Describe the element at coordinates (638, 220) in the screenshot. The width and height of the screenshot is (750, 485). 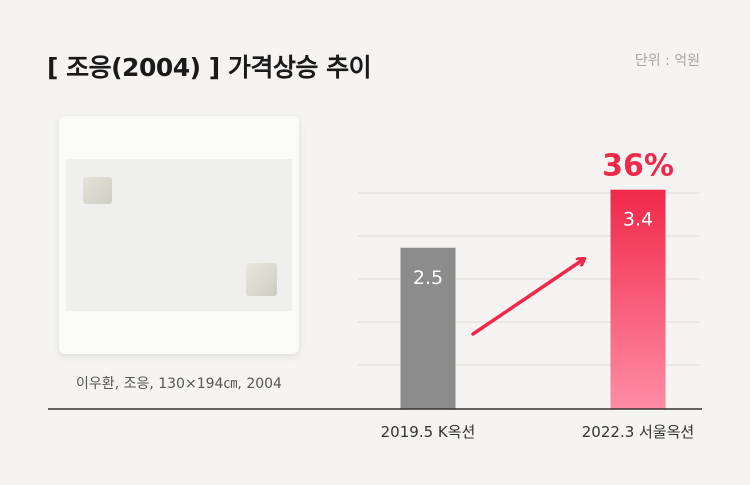
I see `bar-value-label: 3.4` at that location.